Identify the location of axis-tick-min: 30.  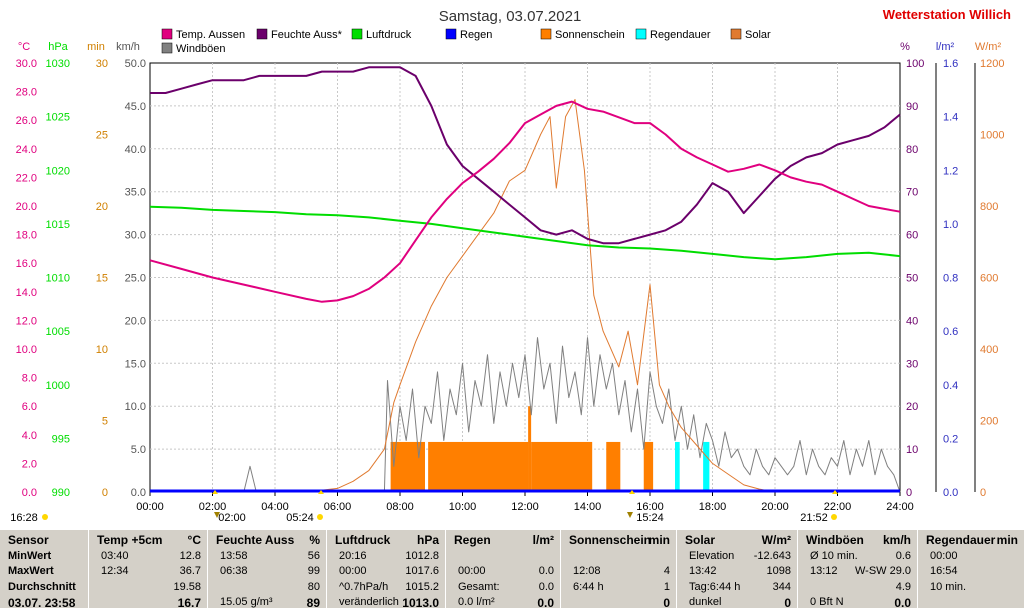
(102, 64).